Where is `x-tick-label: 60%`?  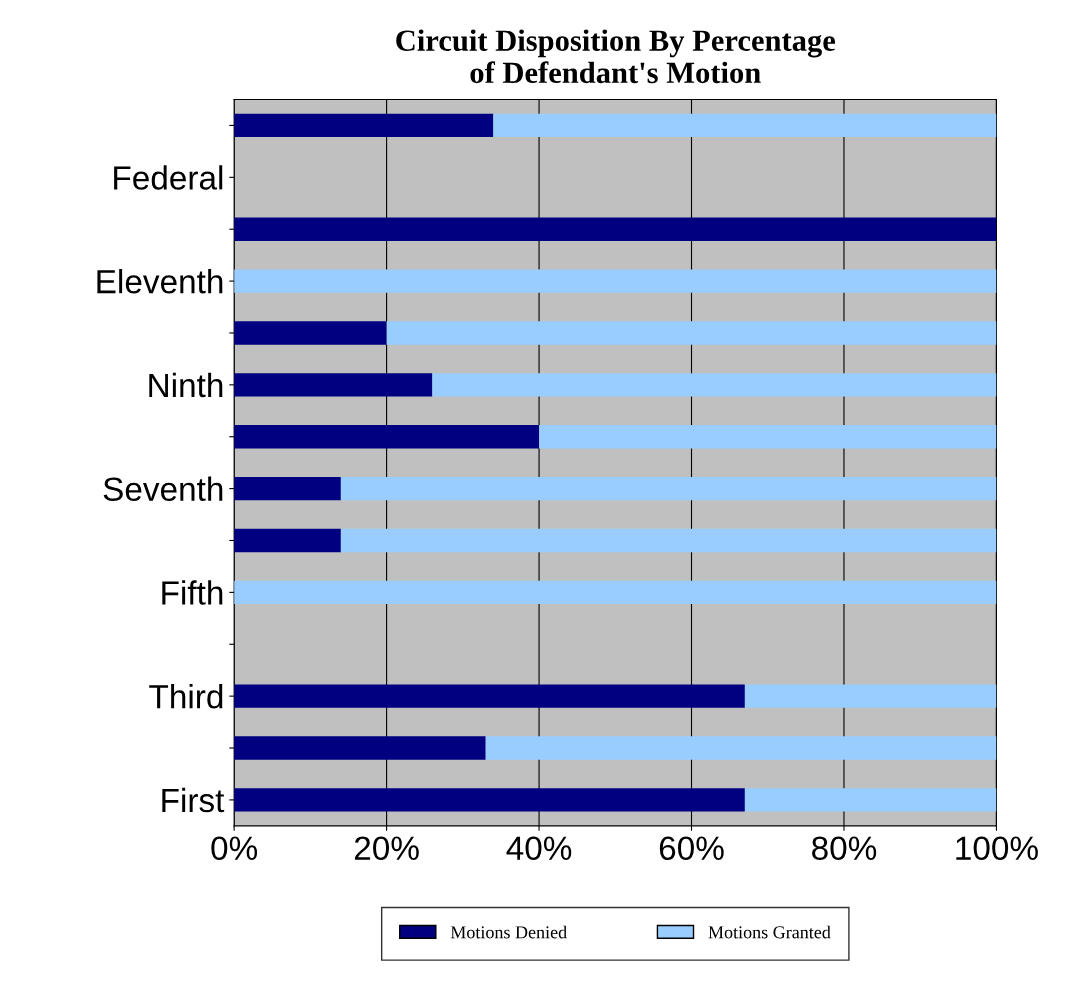
x-tick-label: 60% is located at coordinates (691, 848).